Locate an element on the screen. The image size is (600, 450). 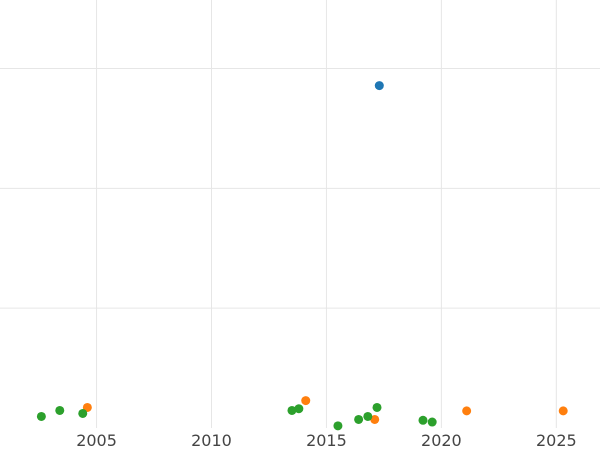
x-tick-label-2010: 2010 is located at coordinates (211, 440).